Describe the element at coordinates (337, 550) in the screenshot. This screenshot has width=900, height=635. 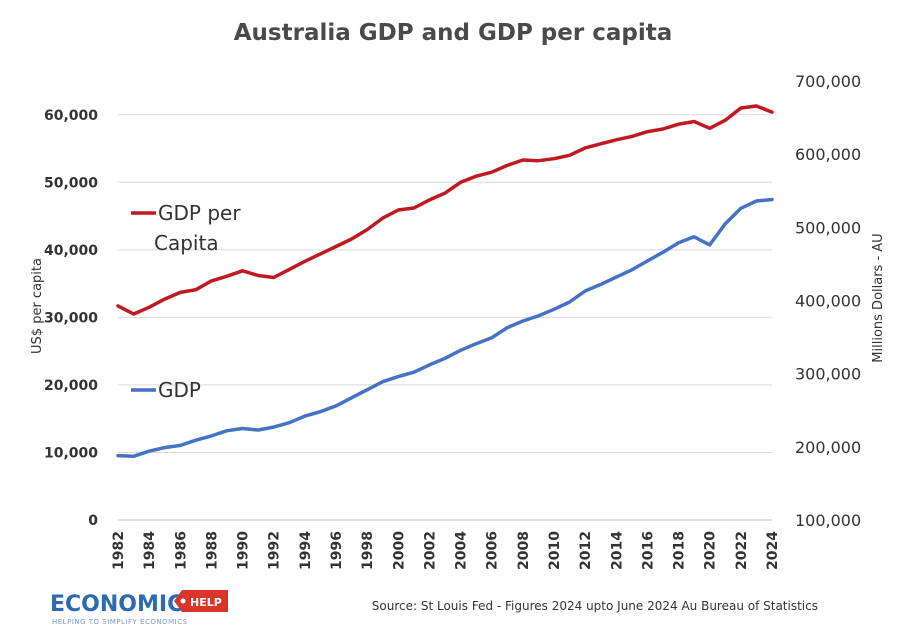
I see `x-tick-label: 1996` at that location.